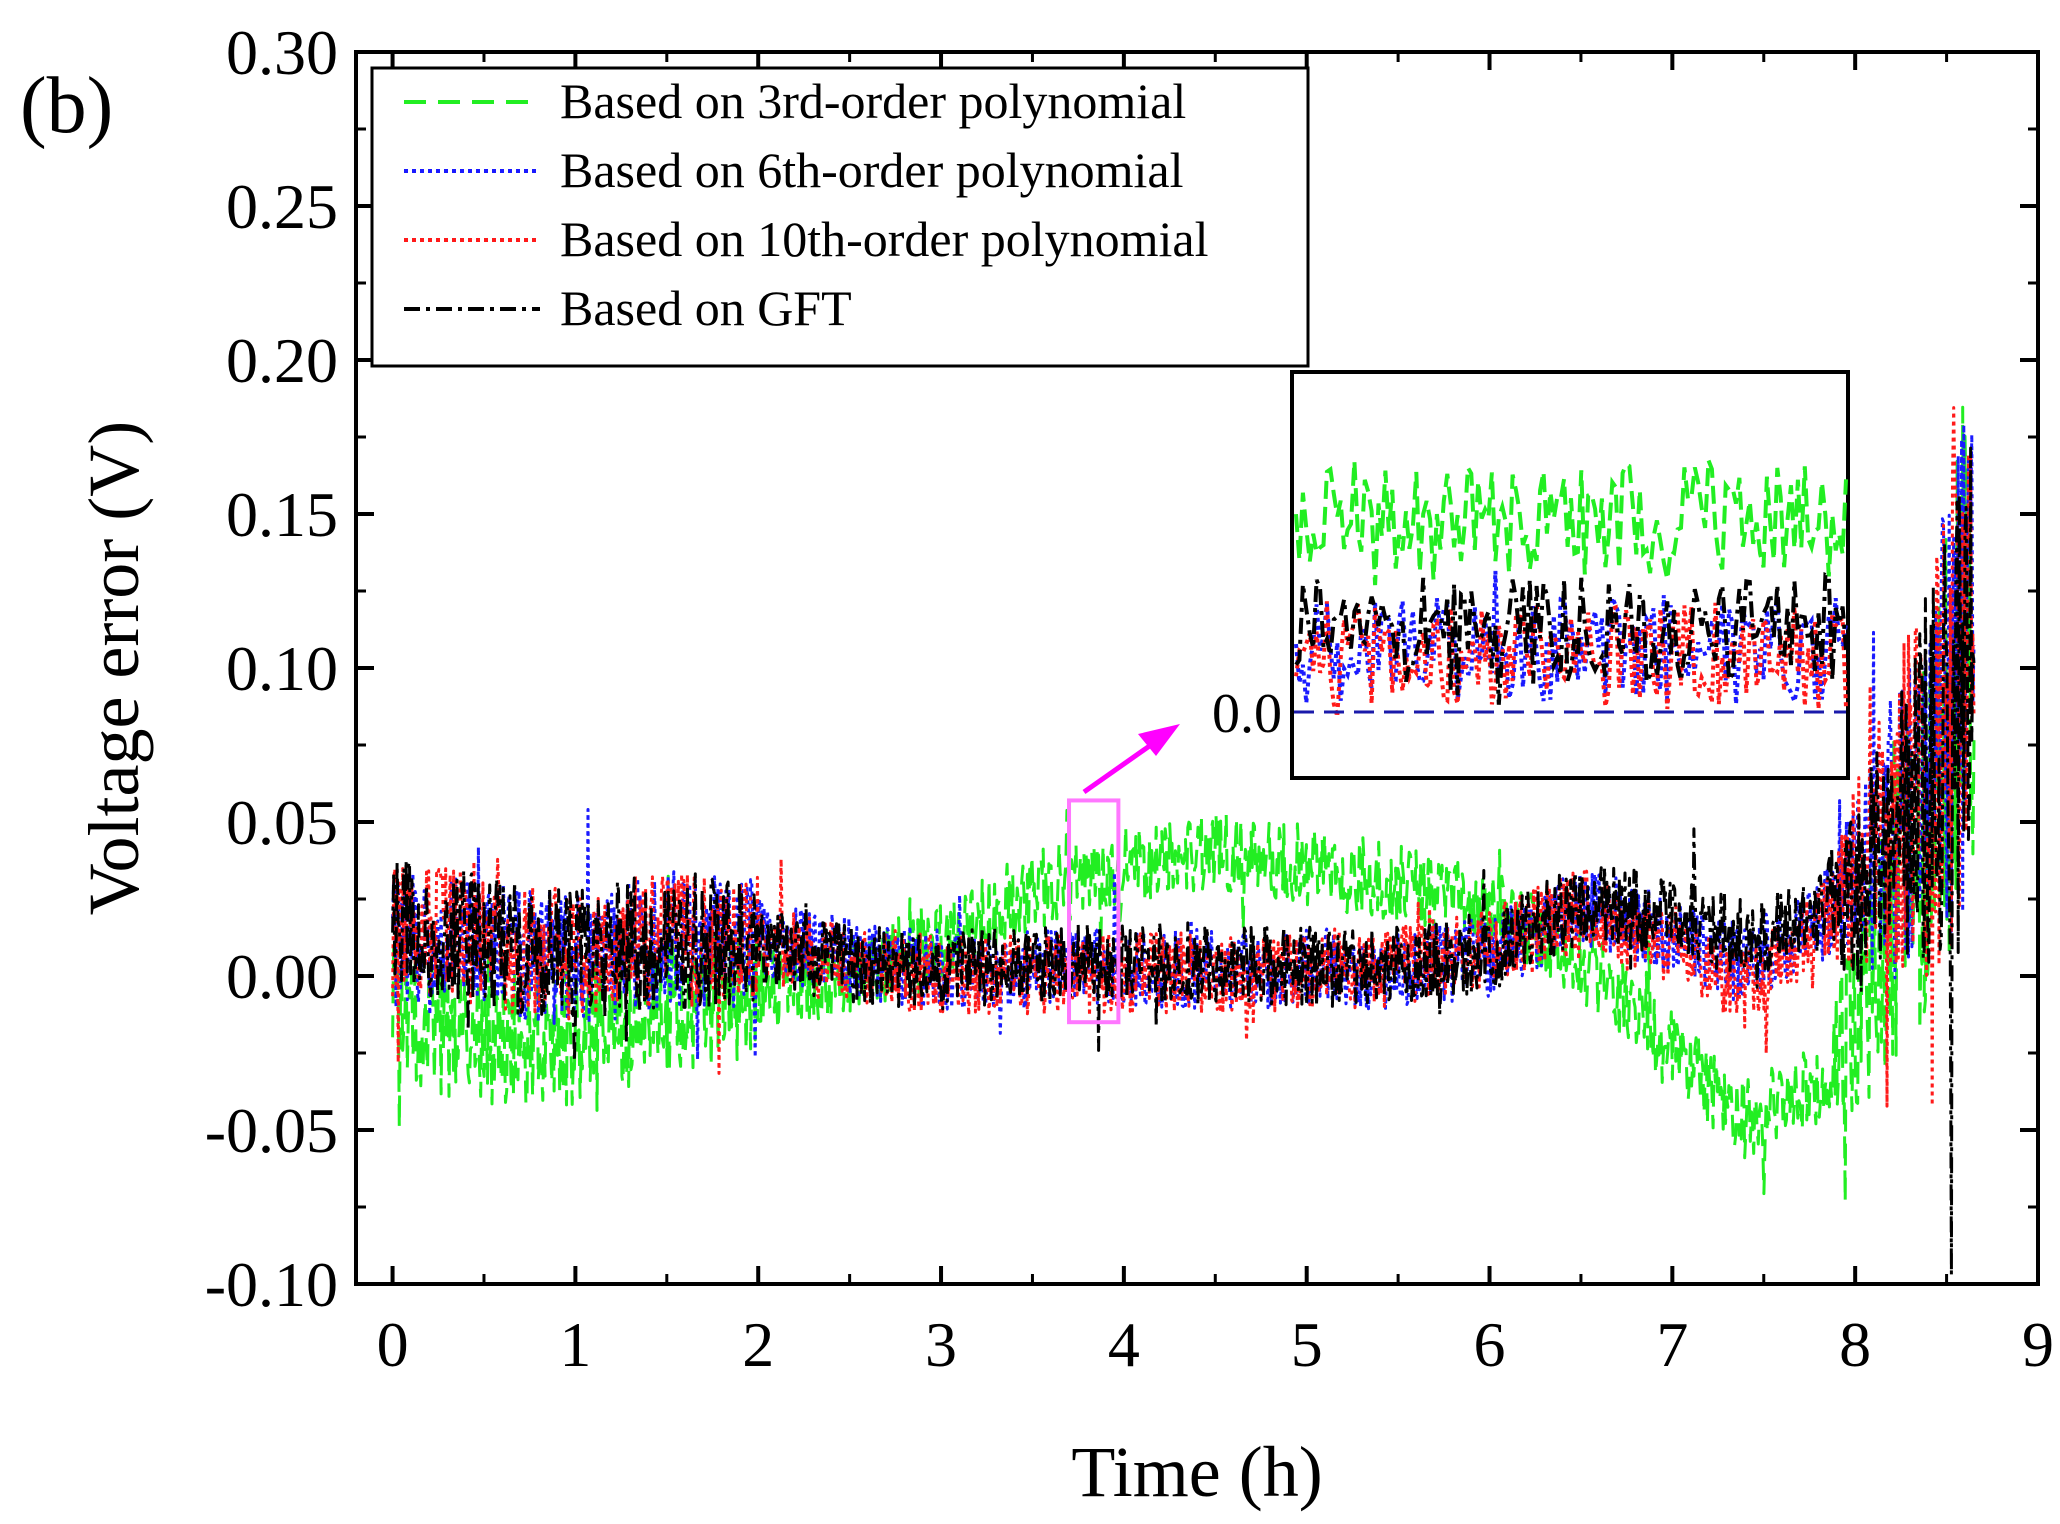 Image resolution: width=2060 pixels, height=1524 pixels. I want to click on x-tick-label: 8, so click(1855, 1344).